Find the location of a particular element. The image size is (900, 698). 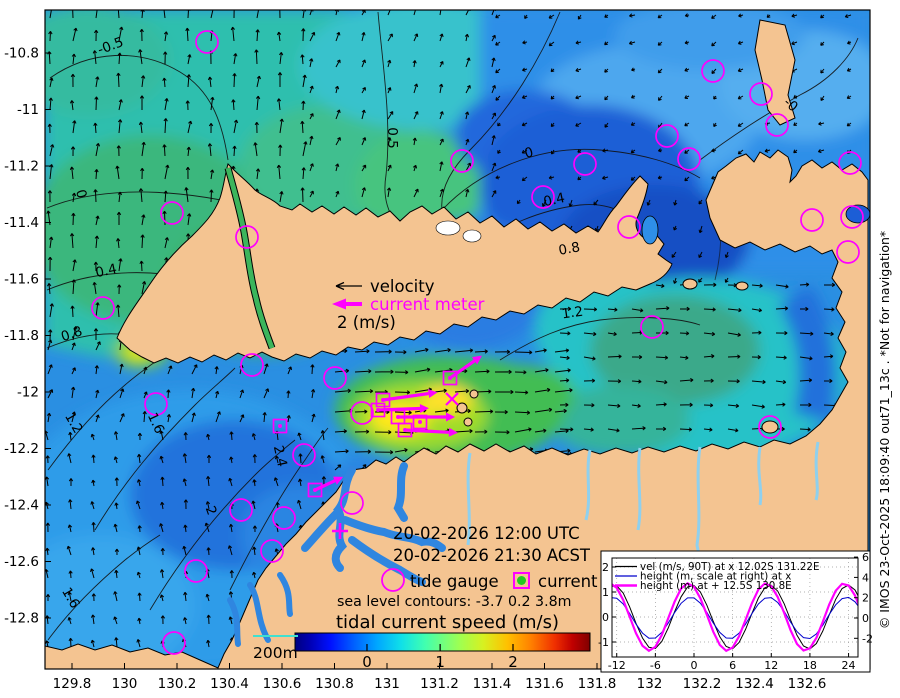

vector-scale-label: 2 (m/s) is located at coordinates (366, 322).